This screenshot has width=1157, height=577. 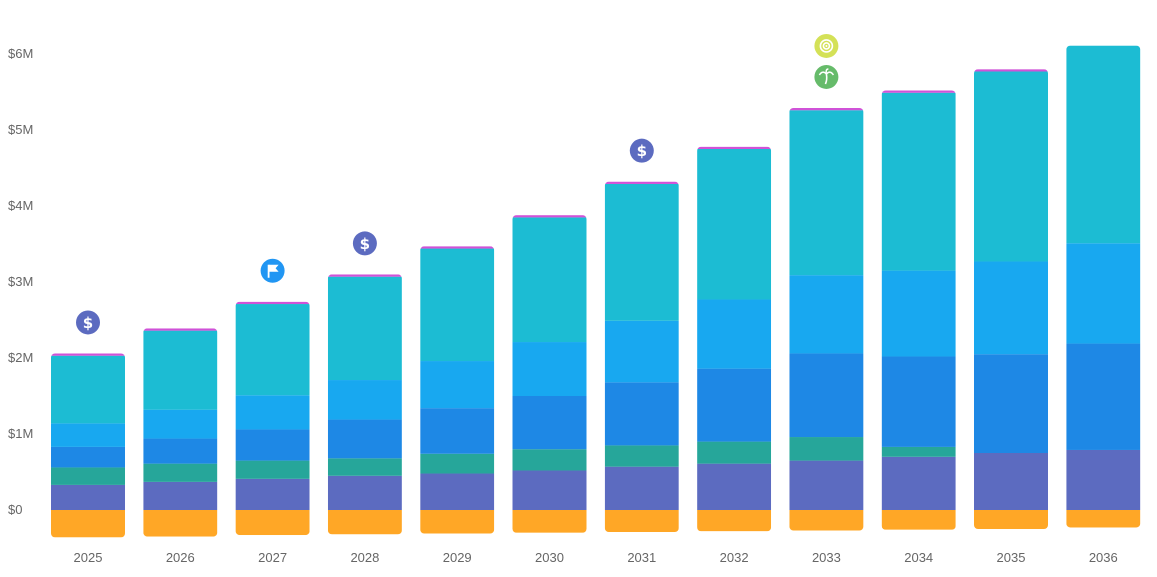 What do you see at coordinates (549, 557) in the screenshot?
I see `x-tick-label: 2030` at bounding box center [549, 557].